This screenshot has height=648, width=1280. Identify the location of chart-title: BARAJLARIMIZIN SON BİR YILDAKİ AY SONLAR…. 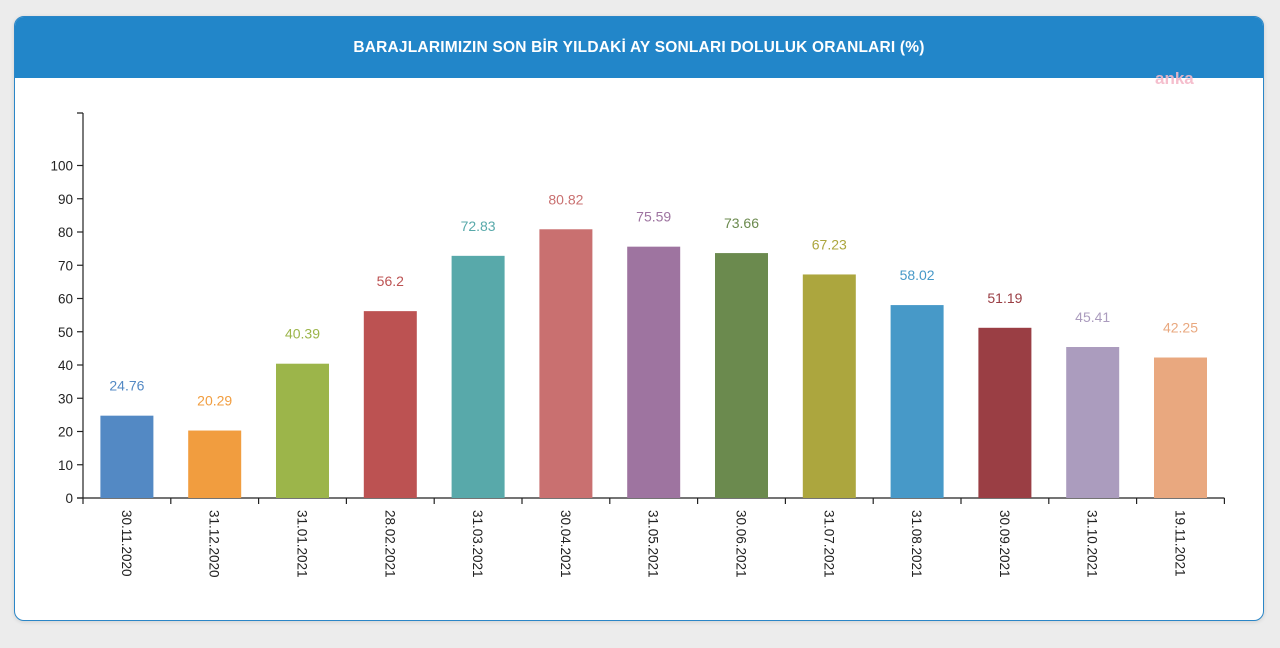
(639, 47).